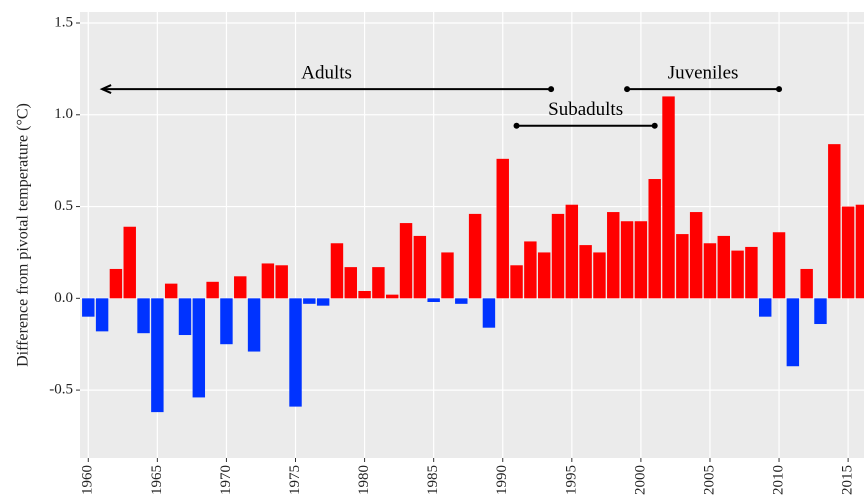 This screenshot has height=495, width=864. Describe the element at coordinates (226, 480) in the screenshot. I see `x-tick-label: 1970` at that location.